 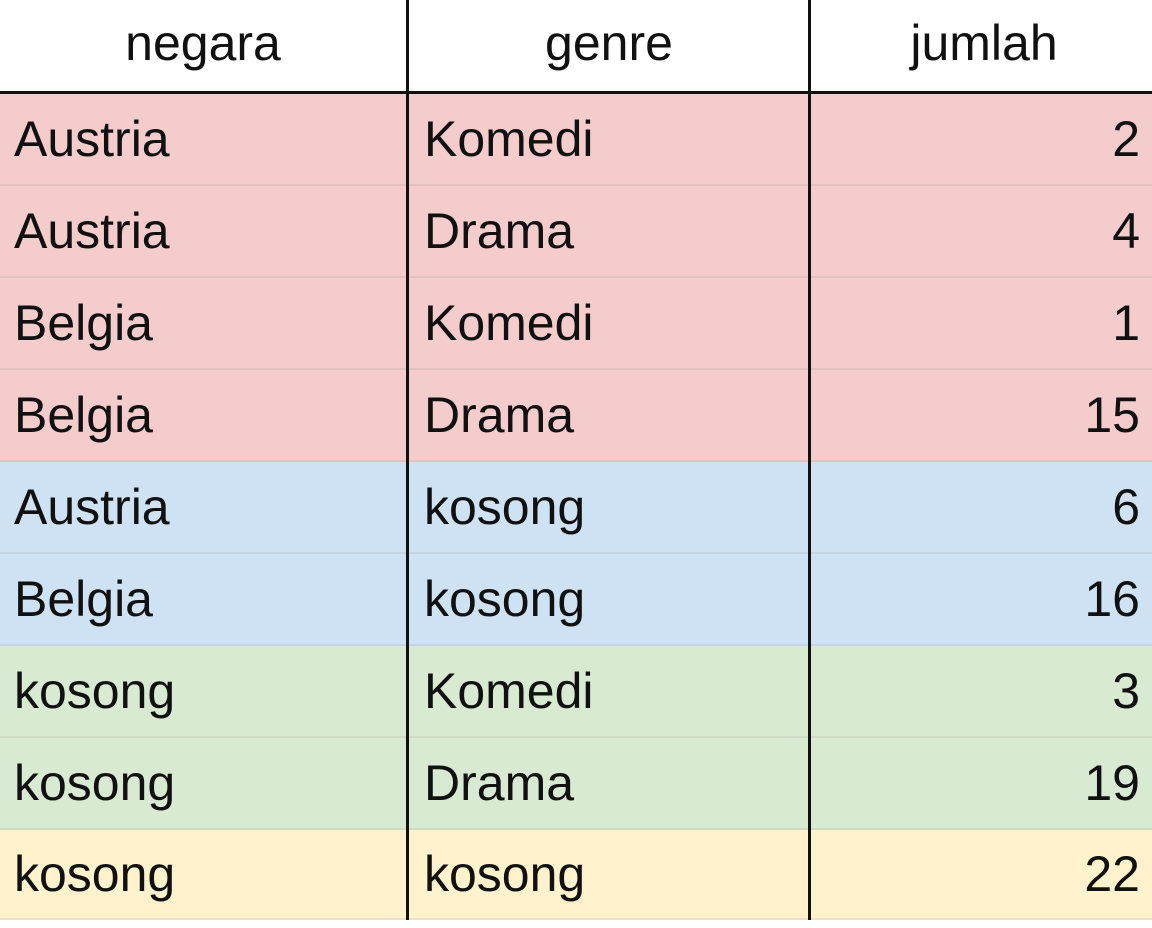 I want to click on cell-jumlah: 2, so click(x=1126, y=139).